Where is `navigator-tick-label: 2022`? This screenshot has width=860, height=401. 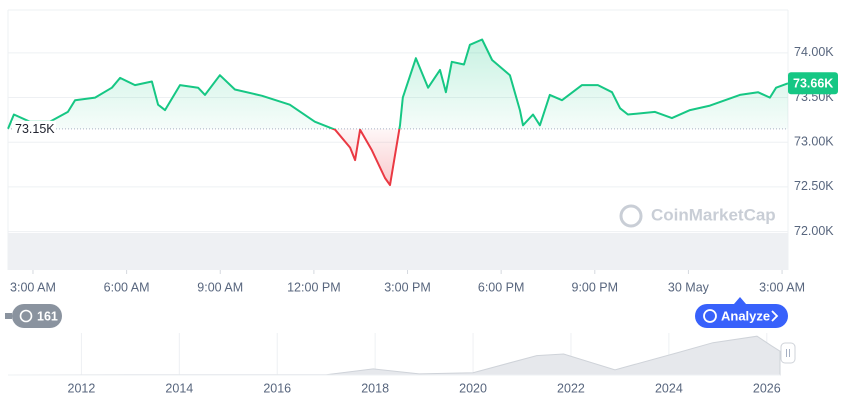
navigator-tick-label: 2022 is located at coordinates (571, 388).